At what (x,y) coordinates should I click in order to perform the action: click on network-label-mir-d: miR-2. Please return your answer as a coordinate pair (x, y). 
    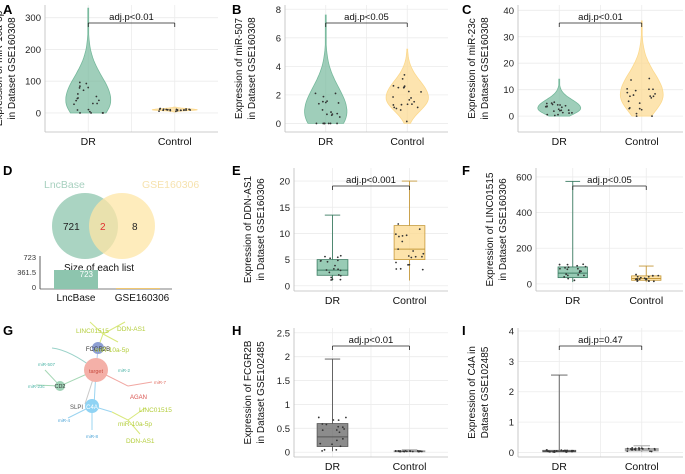
    Looking at the image, I should click on (124, 370).